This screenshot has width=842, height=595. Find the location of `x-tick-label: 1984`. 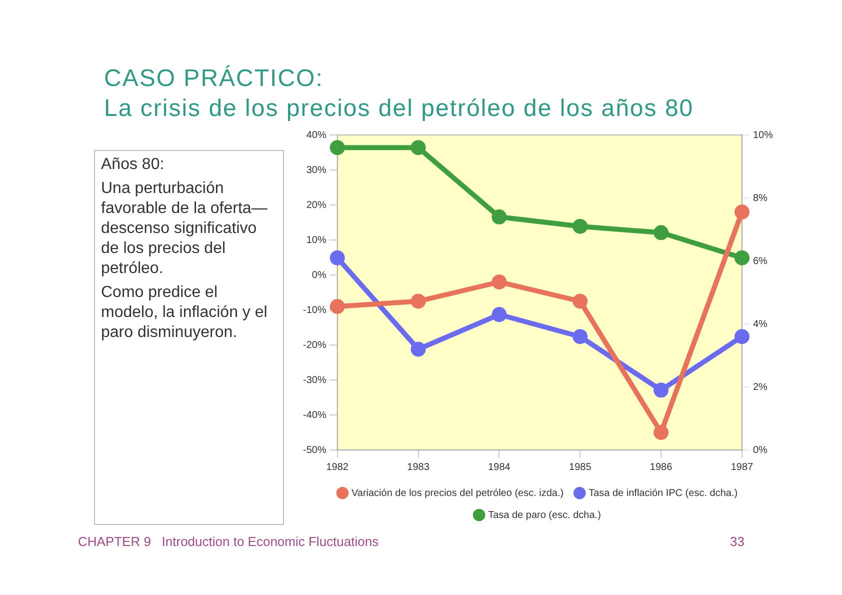

x-tick-label: 1984 is located at coordinates (499, 467).